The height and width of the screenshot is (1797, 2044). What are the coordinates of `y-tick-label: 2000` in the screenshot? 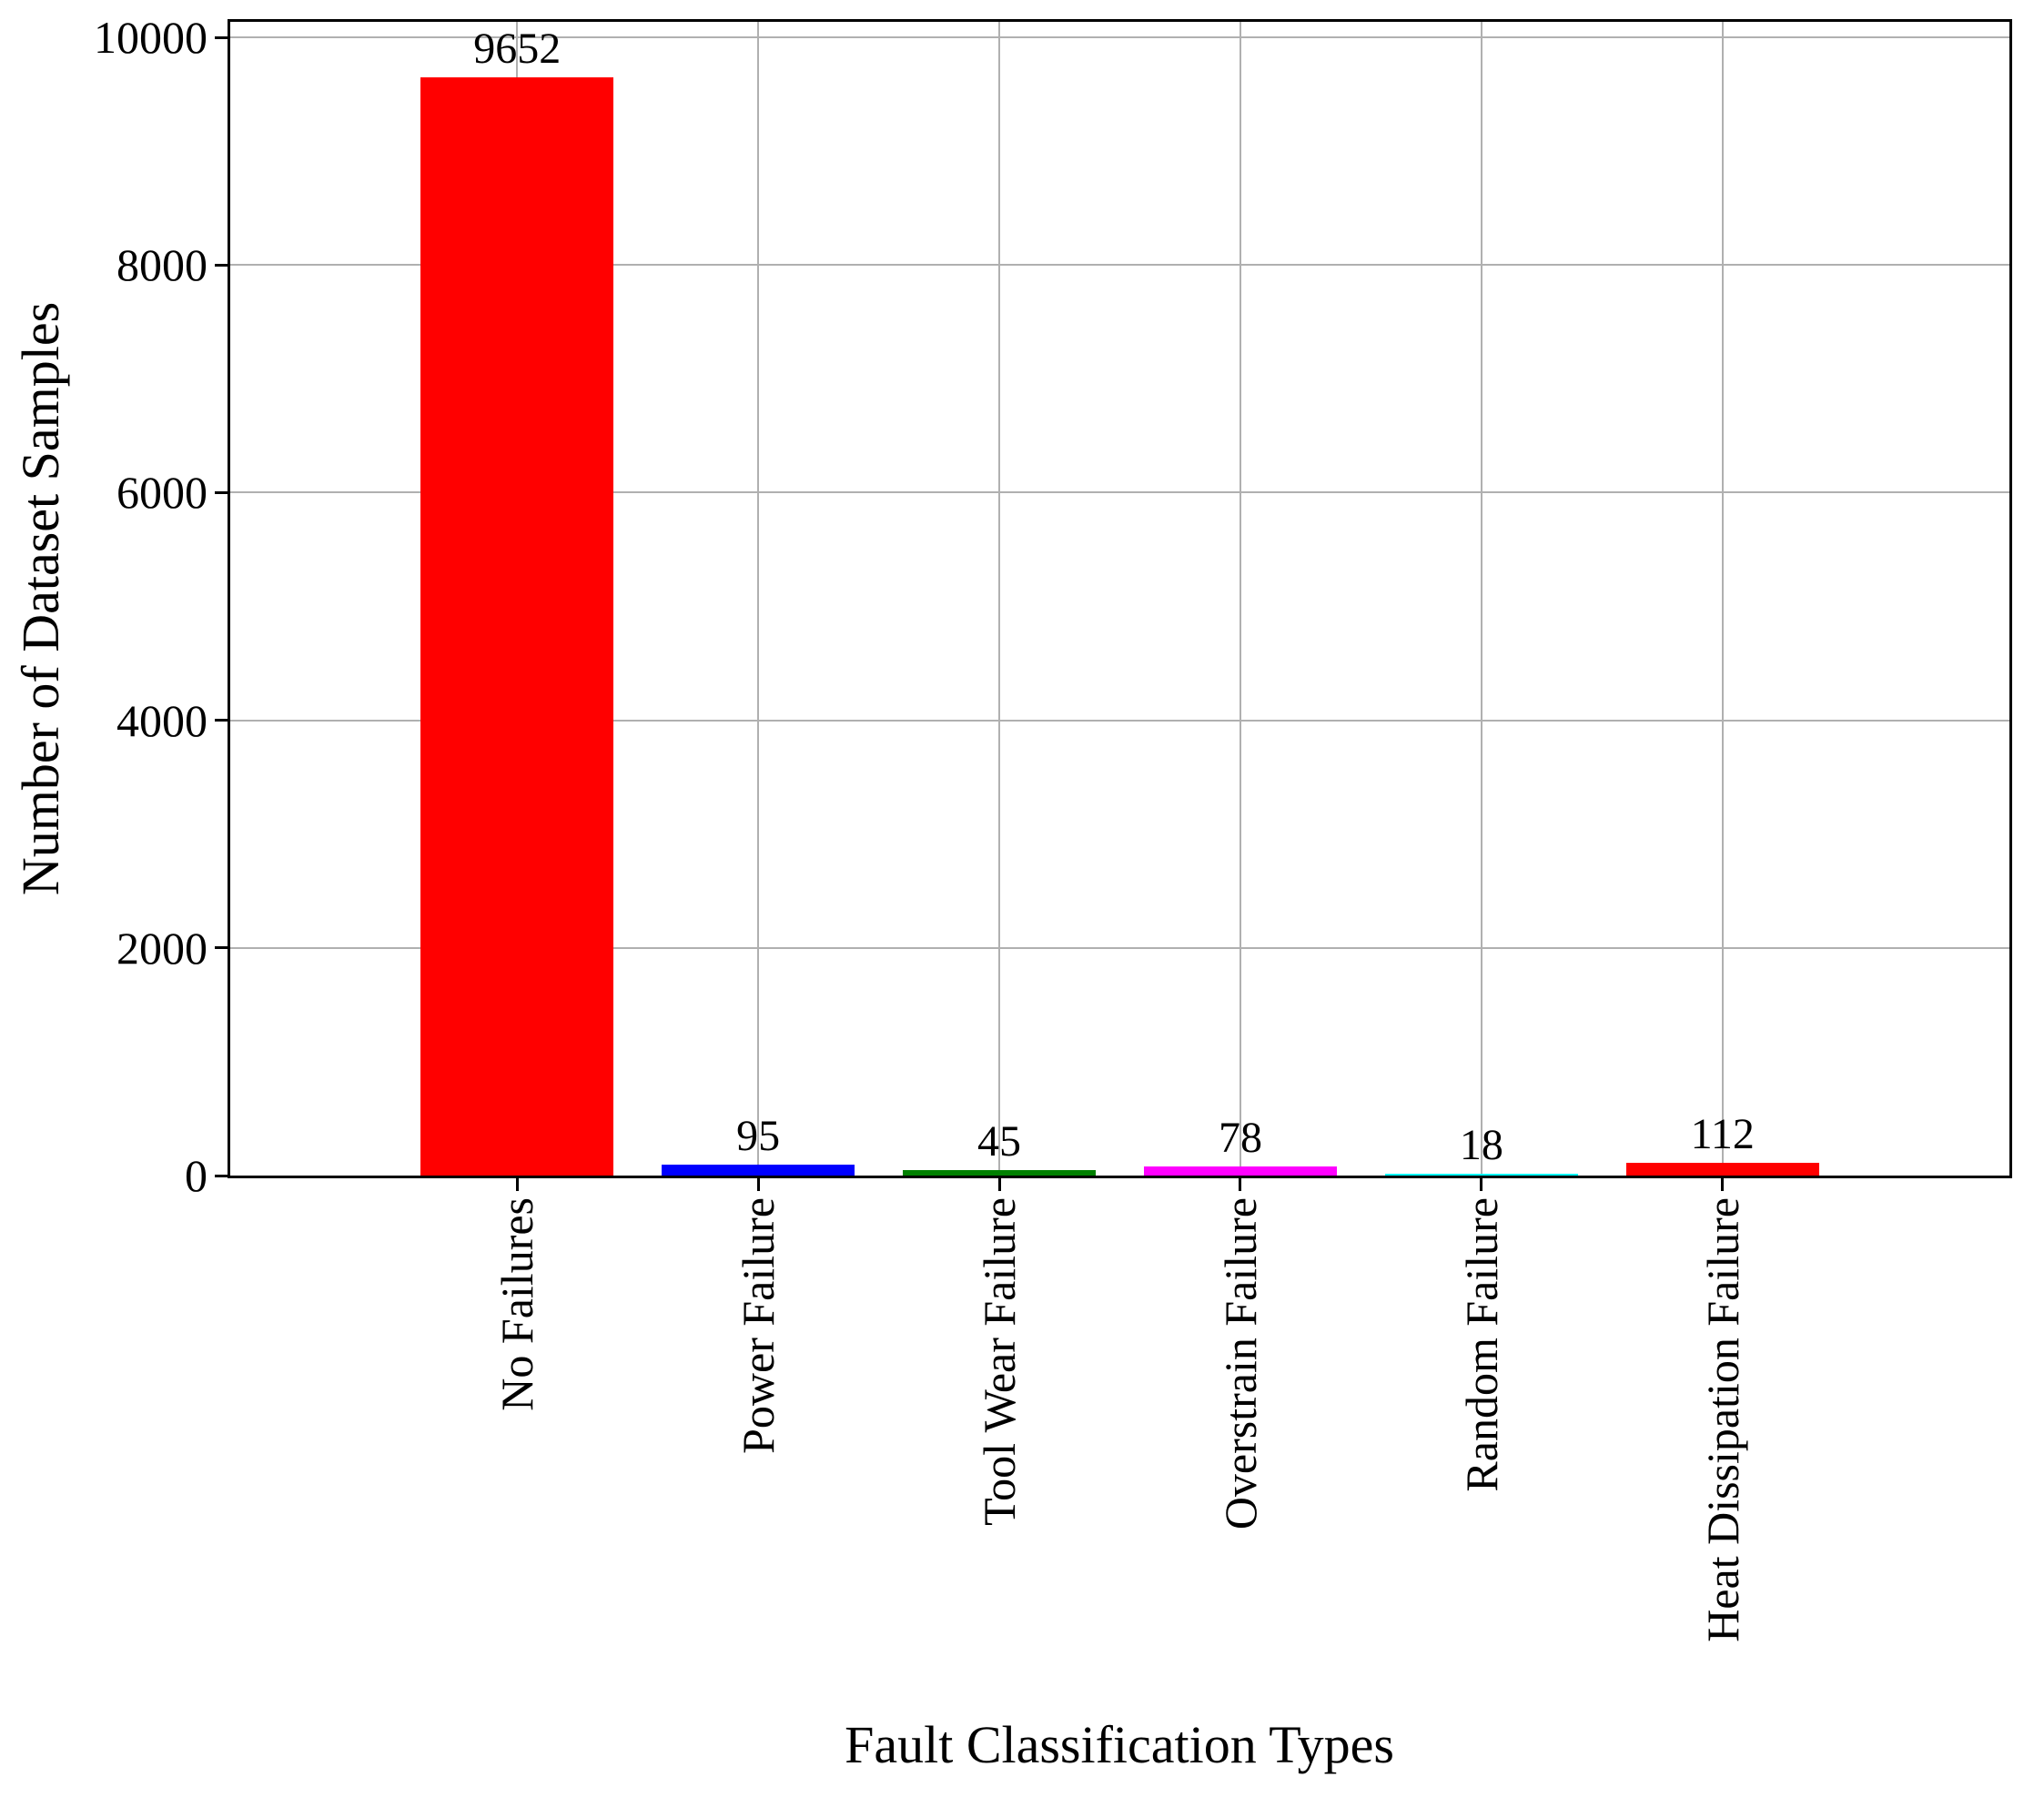 It's located at (161, 948).